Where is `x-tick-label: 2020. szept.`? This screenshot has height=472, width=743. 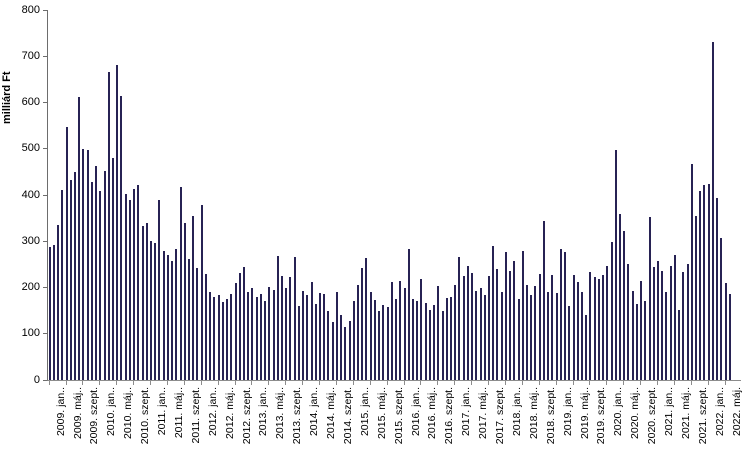
x-tick-label: 2020. szept. is located at coordinates (652, 416).